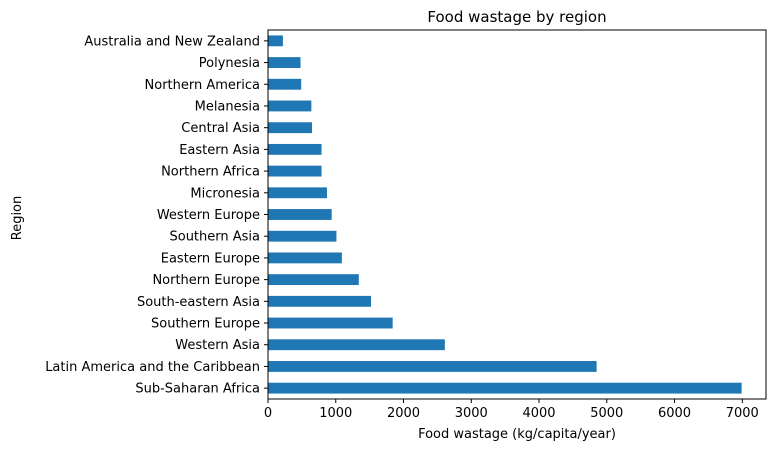 The image size is (775, 457). I want to click on y-tick-label: Northern Africa, so click(210, 172).